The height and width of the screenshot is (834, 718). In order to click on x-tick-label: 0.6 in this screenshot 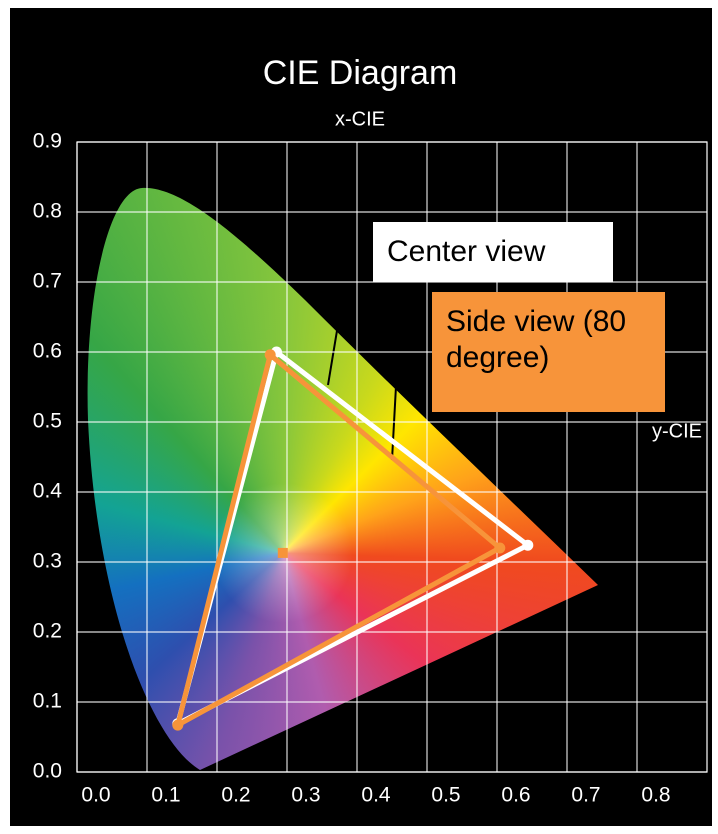, I will do `click(515, 795)`.